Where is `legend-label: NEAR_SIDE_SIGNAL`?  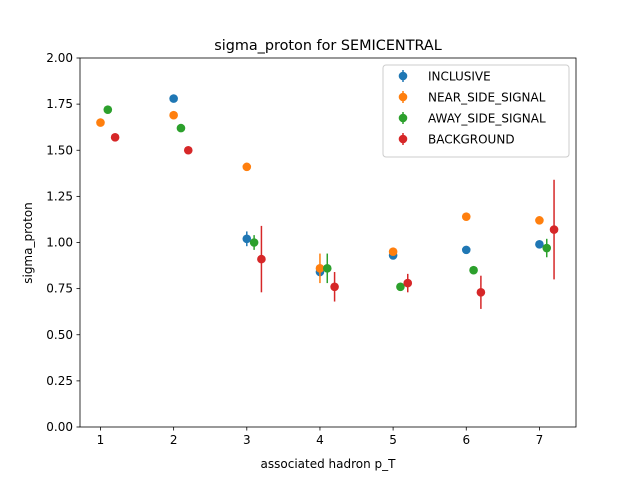
legend-label: NEAR_SIDE_SIGNAL is located at coordinates (487, 98).